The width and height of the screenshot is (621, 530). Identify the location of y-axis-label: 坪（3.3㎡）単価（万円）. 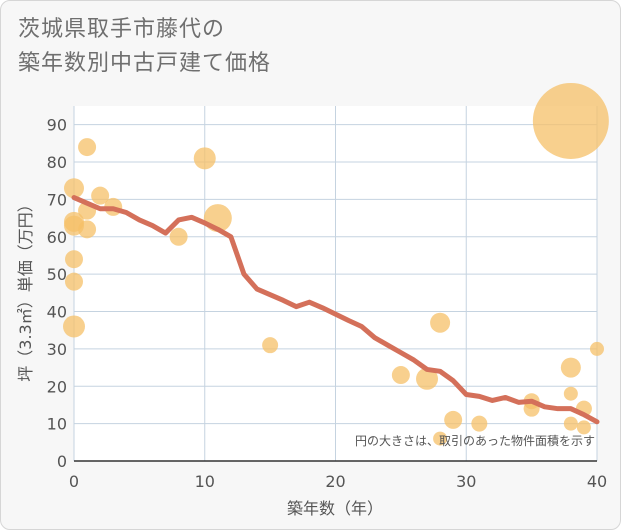
(25, 288).